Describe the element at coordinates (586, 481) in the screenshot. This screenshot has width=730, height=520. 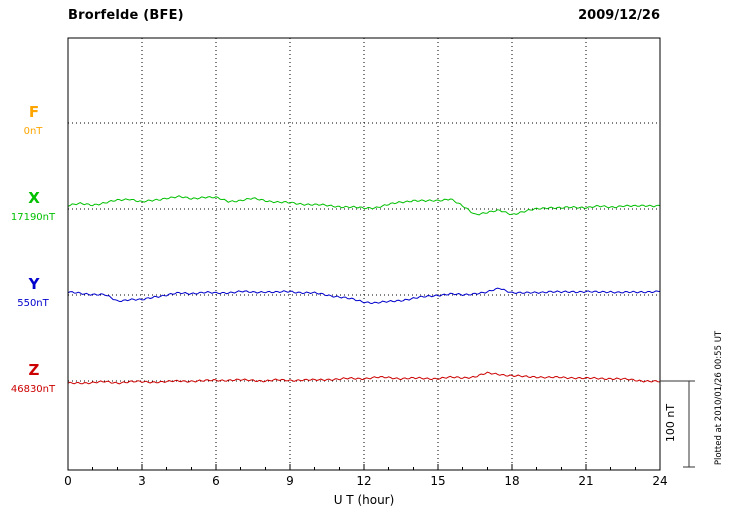
I see `x-tick-label: 21` at that location.